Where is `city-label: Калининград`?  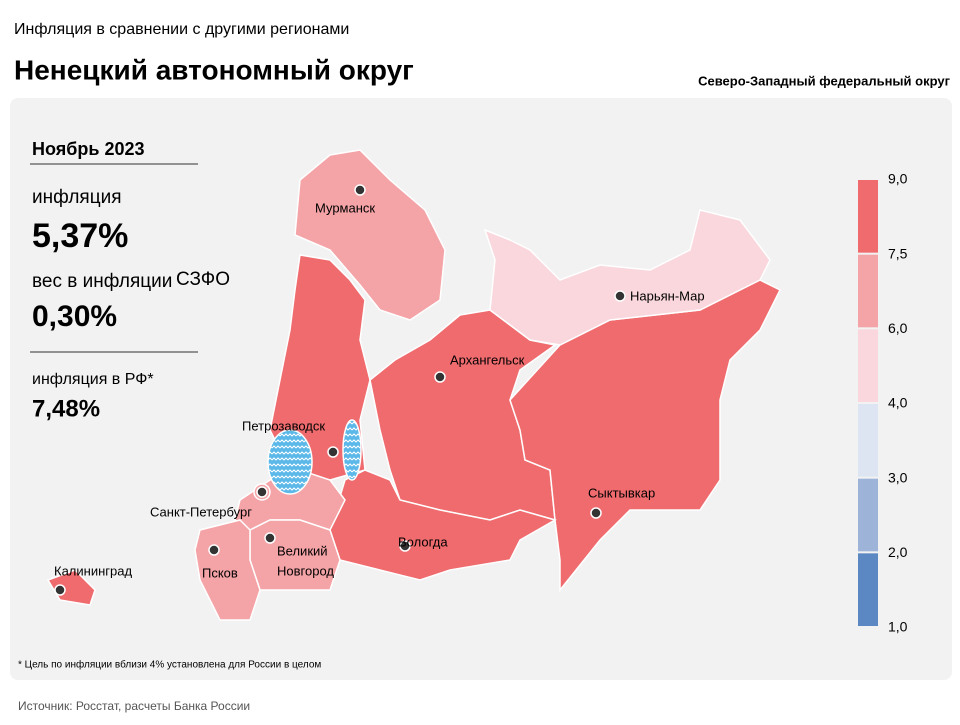
city-label: Калининград is located at coordinates (93, 570).